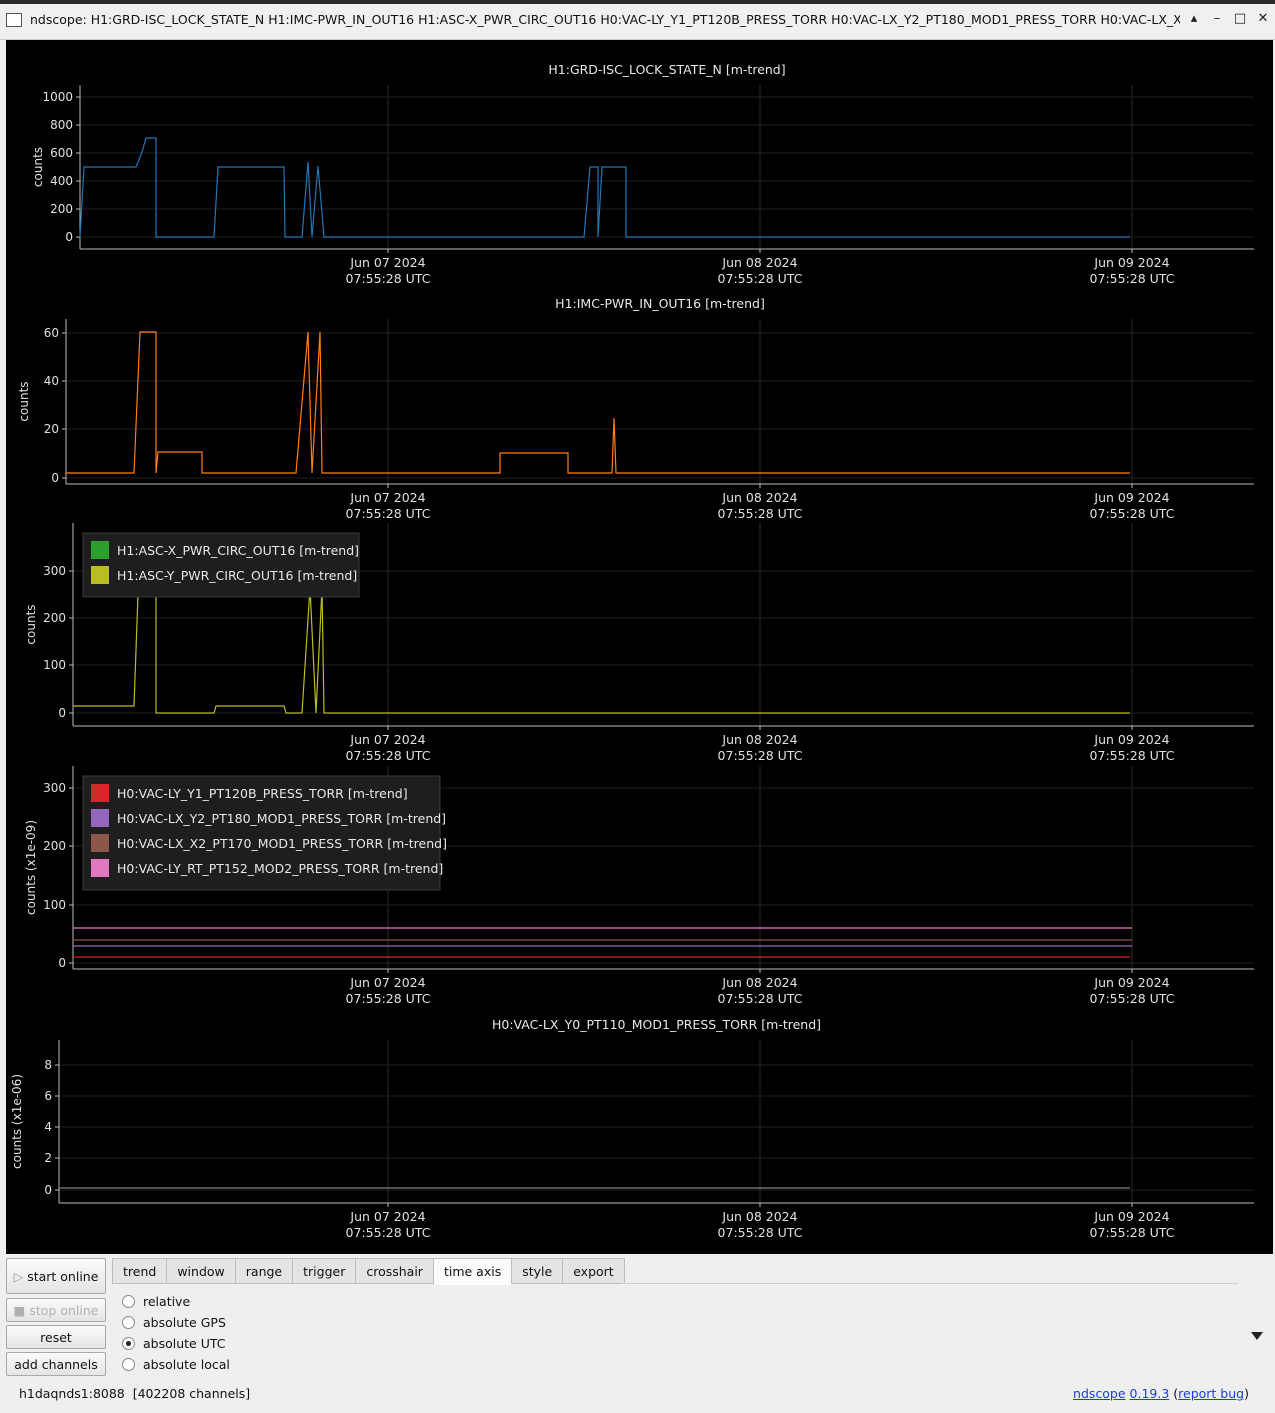 Image resolution: width=1275 pixels, height=1413 pixels. What do you see at coordinates (593, 1271) in the screenshot?
I see `tab-export: export` at bounding box center [593, 1271].